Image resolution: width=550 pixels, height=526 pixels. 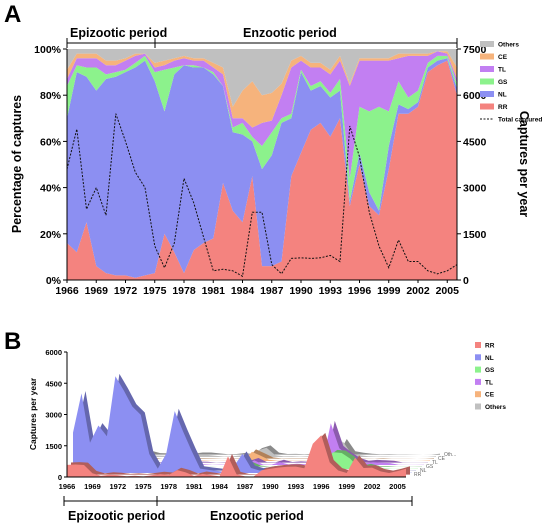 I want to click on legend-label: Total captured, so click(x=520, y=120).